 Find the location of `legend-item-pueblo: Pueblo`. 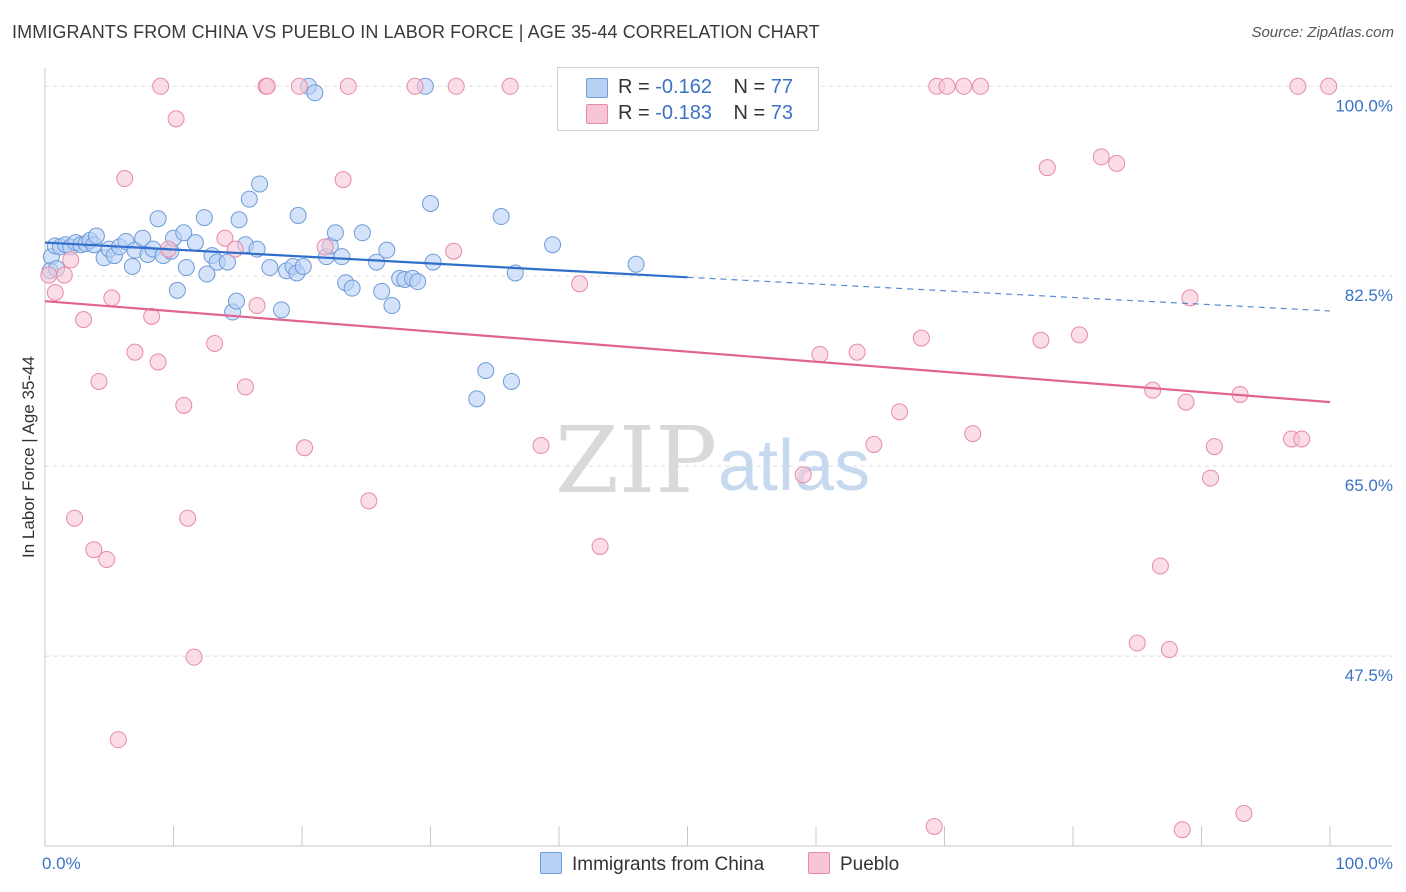

legend-item-pueblo: Pueblo is located at coordinates (853, 864).